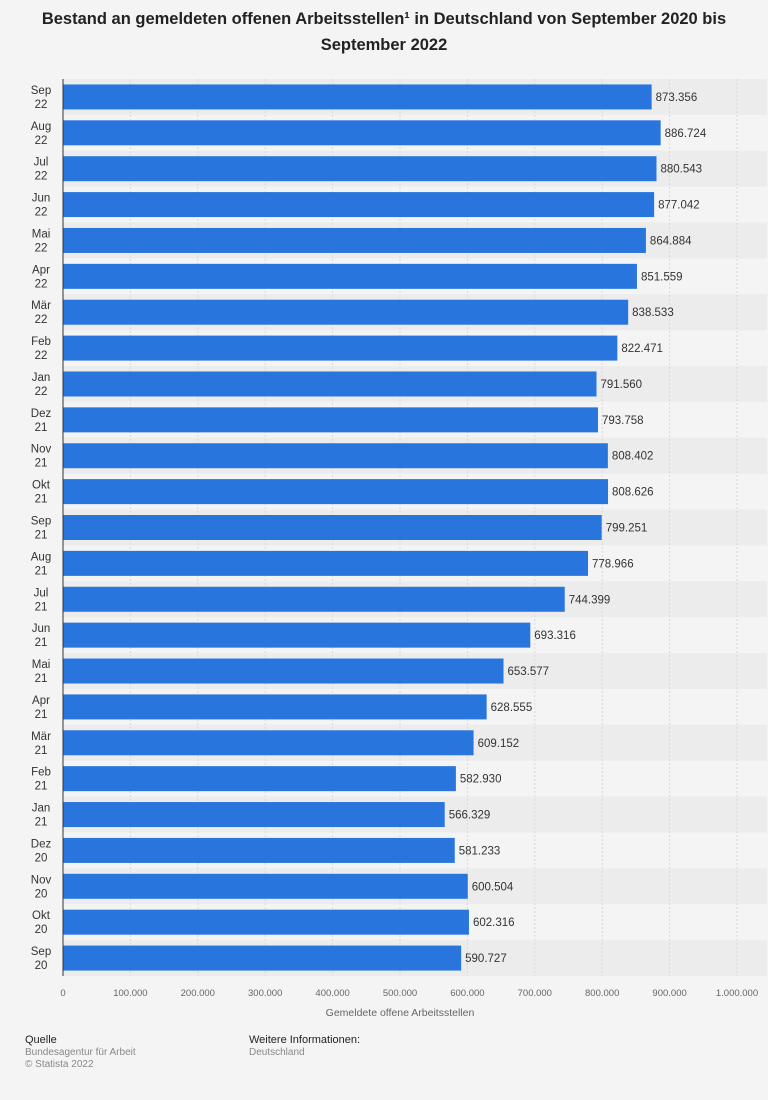 This screenshot has width=768, height=1100. Describe the element at coordinates (41, 378) in the screenshot. I see `category-label-month: Jan` at that location.